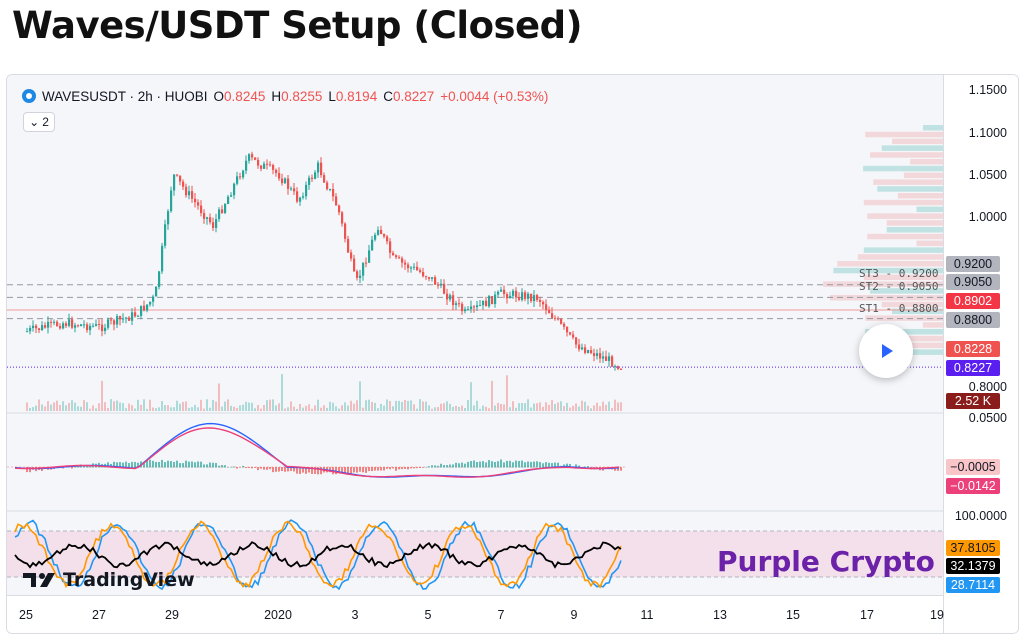 This screenshot has height=639, width=1024. Describe the element at coordinates (332, 96) in the screenshot. I see `low-label: L` at that location.